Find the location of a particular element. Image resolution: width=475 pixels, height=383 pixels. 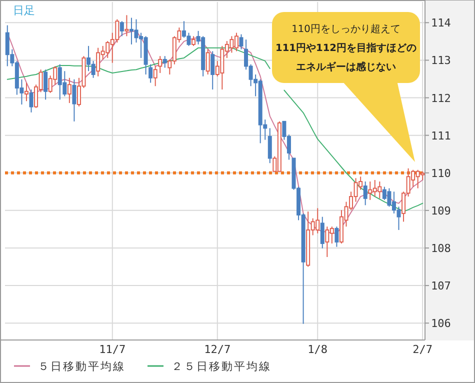

y-tick-label: 114 is located at coordinates (441, 23).